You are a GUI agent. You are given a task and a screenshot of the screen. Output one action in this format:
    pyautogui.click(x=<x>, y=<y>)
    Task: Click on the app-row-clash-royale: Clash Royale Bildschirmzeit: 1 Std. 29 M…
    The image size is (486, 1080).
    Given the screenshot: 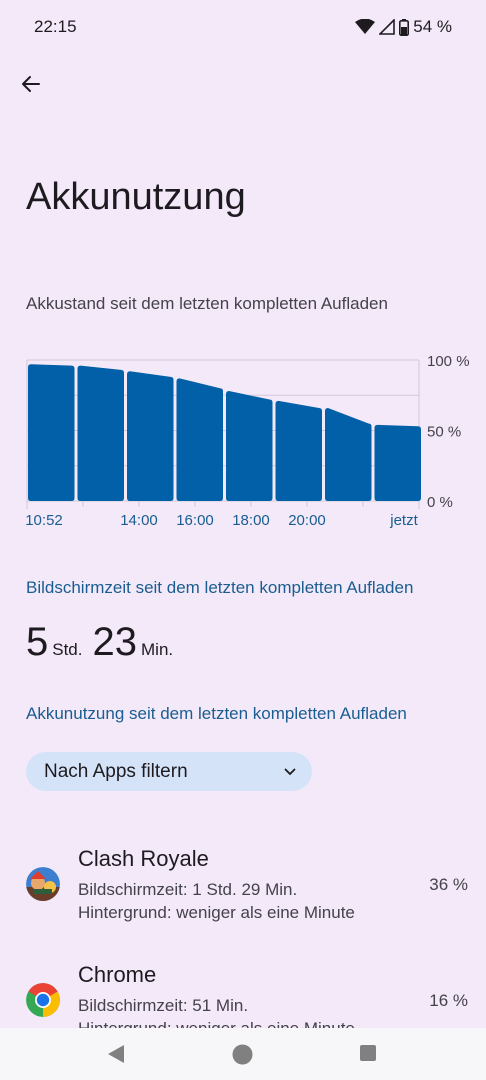 What is the action you would take?
    pyautogui.click(x=243, y=892)
    